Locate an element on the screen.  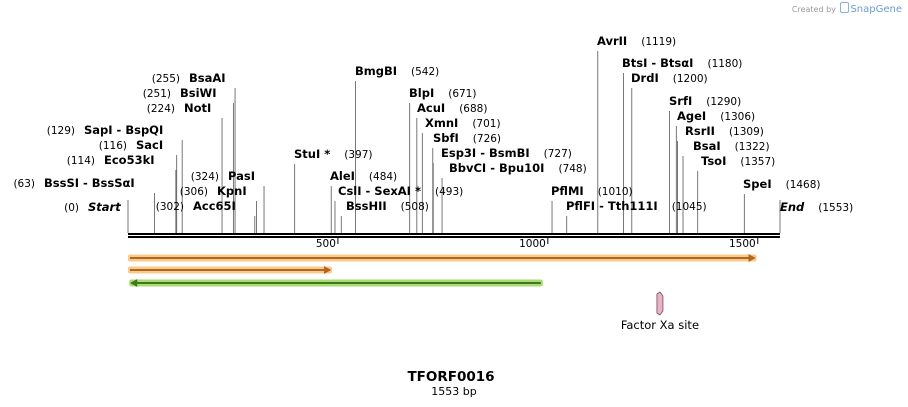
site-label-eco53ki: Eco53kI is located at coordinates (129, 160).